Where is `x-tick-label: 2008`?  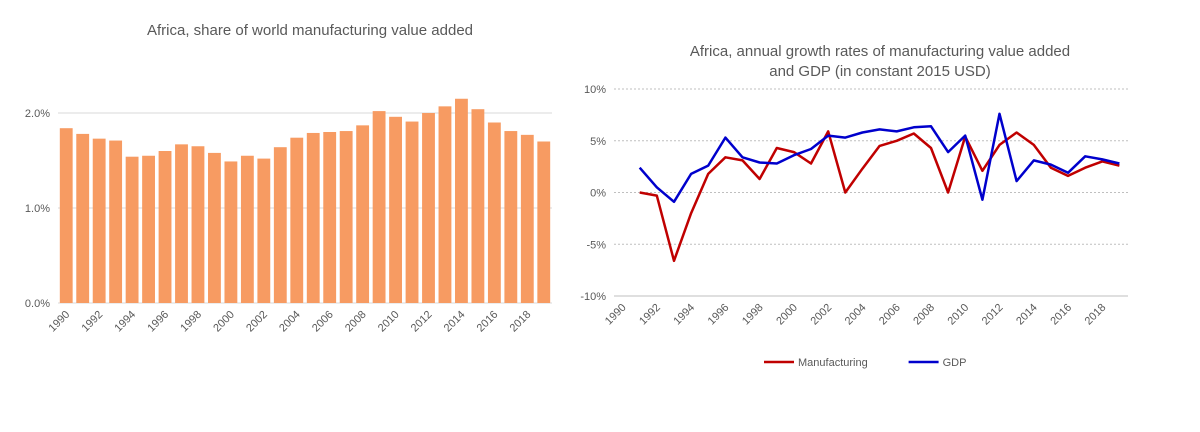
x-tick-label: 2008 is located at coordinates (924, 315).